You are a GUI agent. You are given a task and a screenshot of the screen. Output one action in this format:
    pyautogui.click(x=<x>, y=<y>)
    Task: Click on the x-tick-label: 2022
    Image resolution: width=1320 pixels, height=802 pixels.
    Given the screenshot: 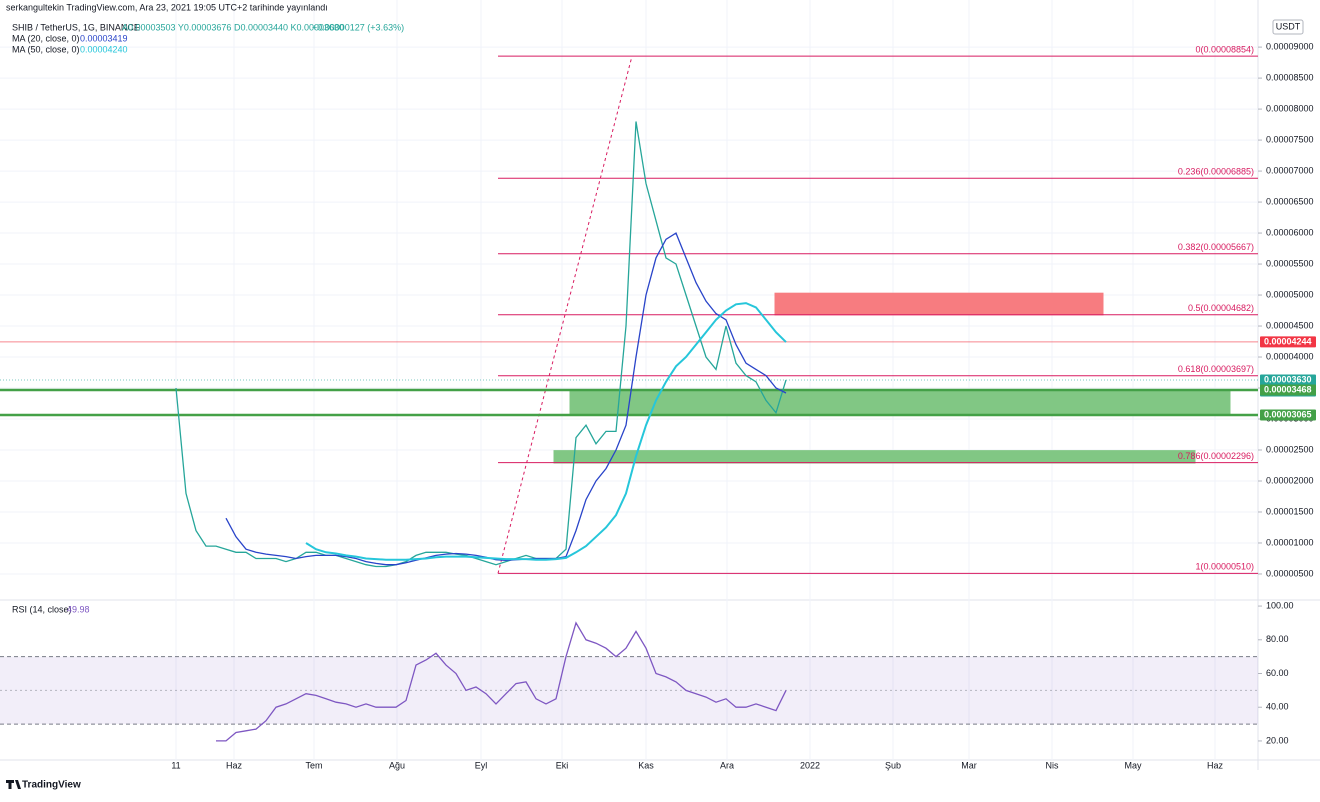 What is the action you would take?
    pyautogui.click(x=810, y=765)
    